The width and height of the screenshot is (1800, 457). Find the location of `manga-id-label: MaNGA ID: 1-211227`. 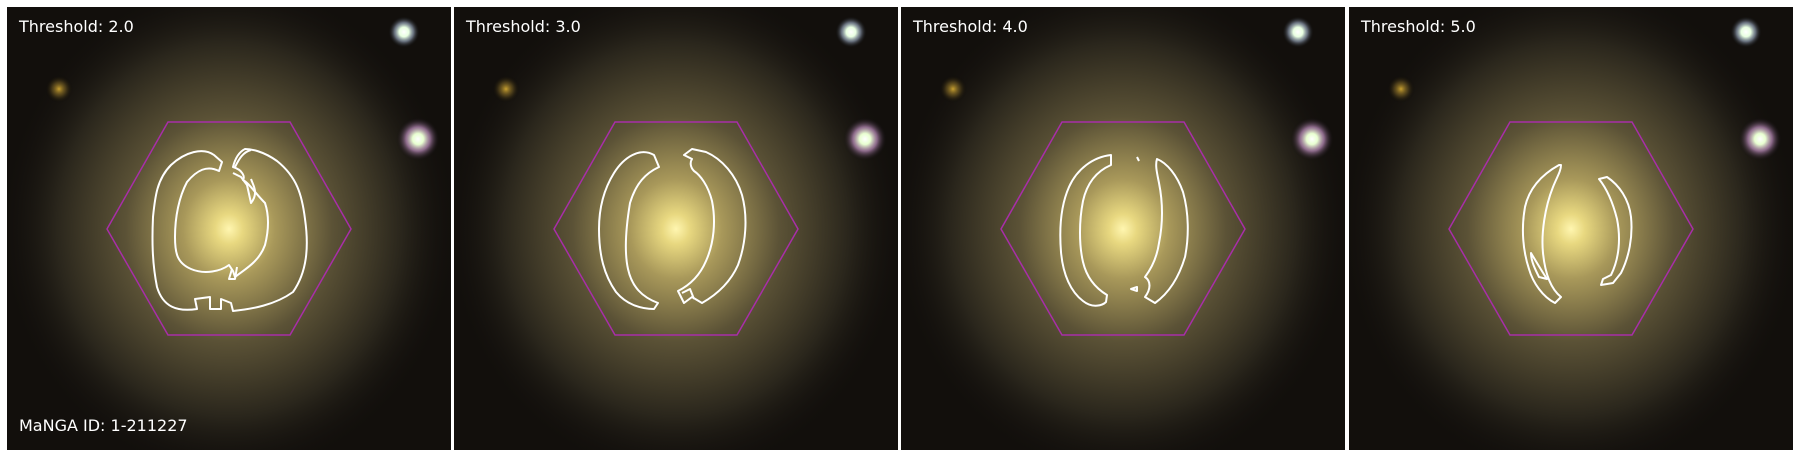

manga-id-label: MaNGA ID: 1-211227 is located at coordinates (103, 425).